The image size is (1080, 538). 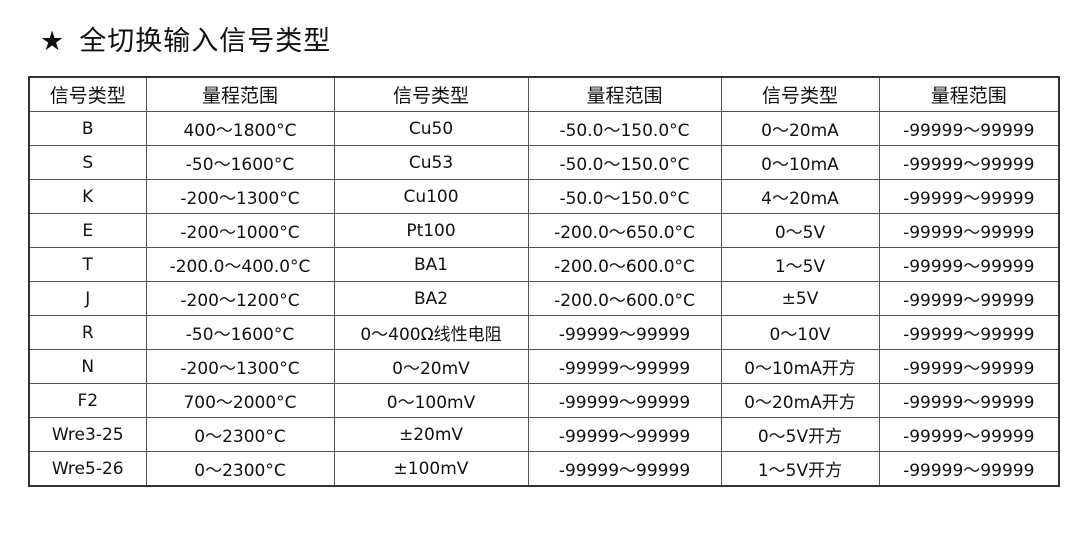 I want to click on cell-signal-type: 0～400Ω线性电阻, so click(x=431, y=332).